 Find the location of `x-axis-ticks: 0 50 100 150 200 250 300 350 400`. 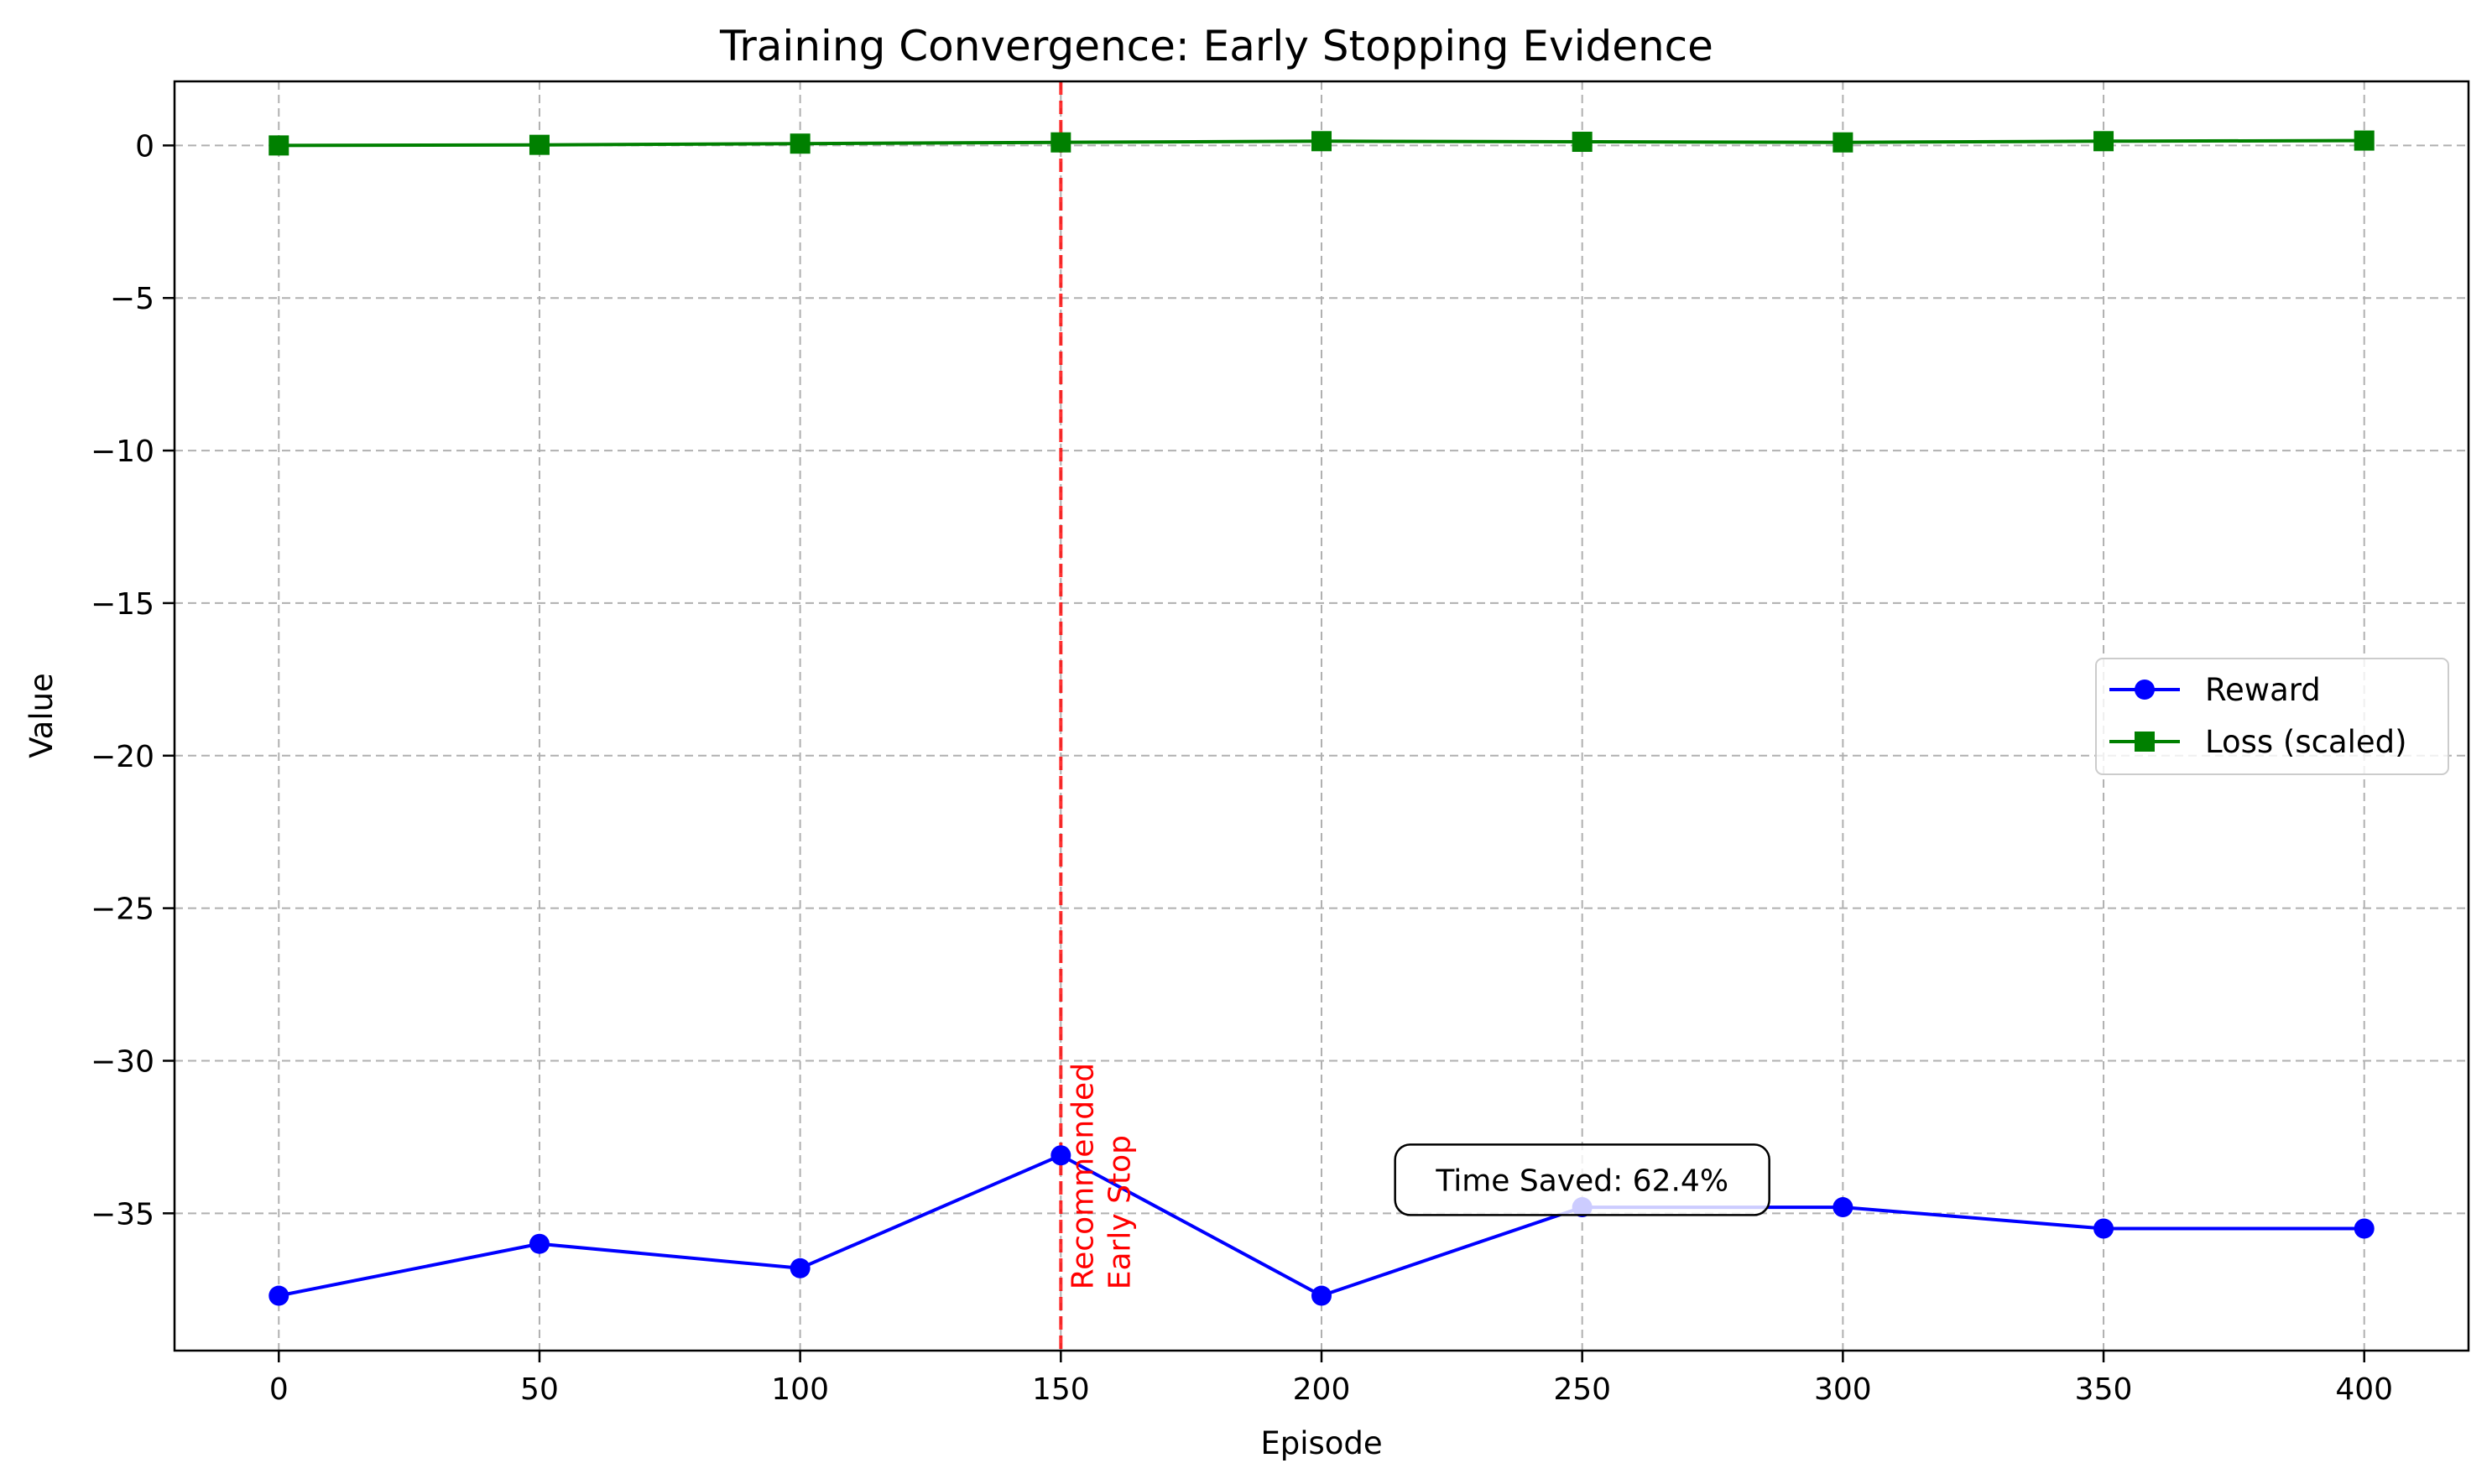

x-axis-ticks: 0 50 100 150 200 250 300 350 400 is located at coordinates (1331, 1379).